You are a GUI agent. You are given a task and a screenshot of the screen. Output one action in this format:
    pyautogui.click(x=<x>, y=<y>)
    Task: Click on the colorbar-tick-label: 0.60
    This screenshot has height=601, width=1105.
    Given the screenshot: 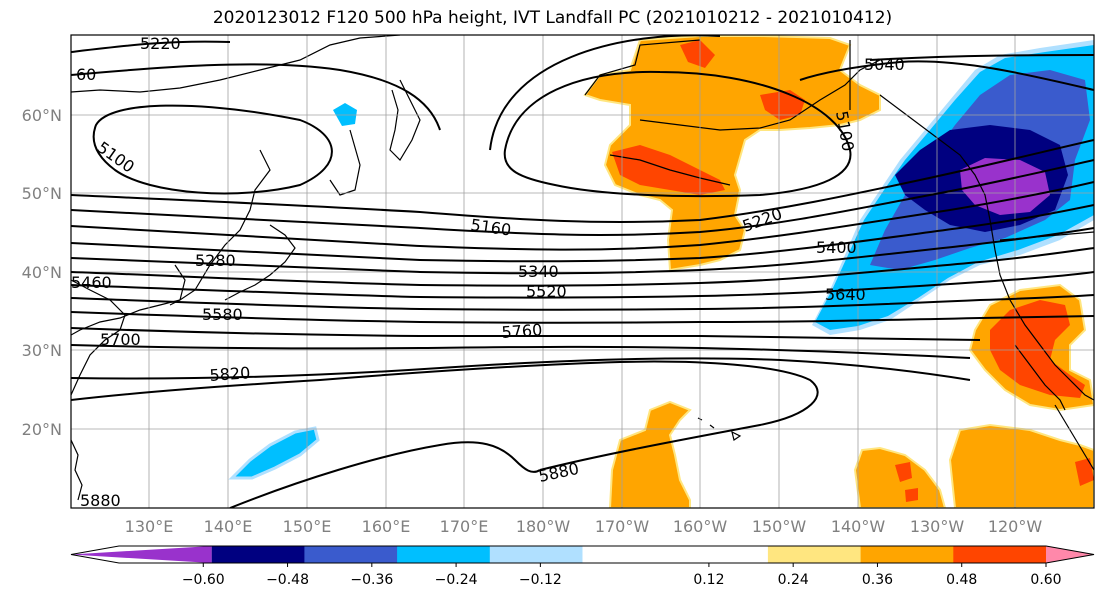 What is the action you would take?
    pyautogui.click(x=1045, y=580)
    